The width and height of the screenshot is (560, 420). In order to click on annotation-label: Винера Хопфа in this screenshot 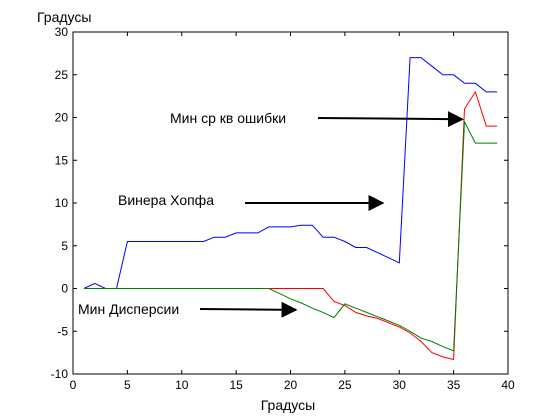, I will do `click(166, 200)`.